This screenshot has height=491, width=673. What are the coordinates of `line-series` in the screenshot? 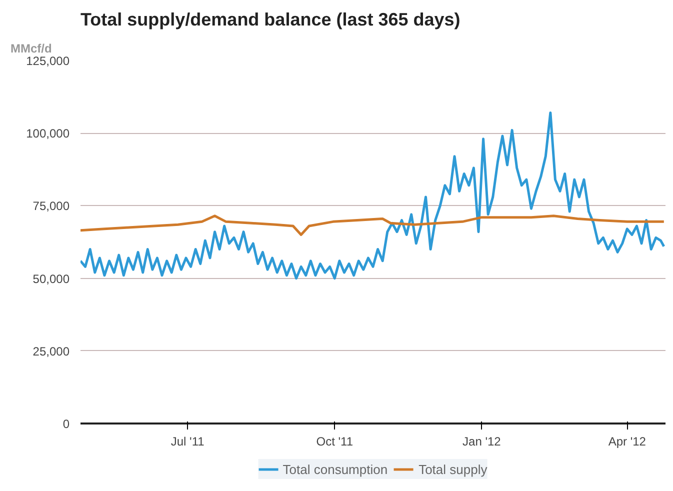 It's located at (373, 225).